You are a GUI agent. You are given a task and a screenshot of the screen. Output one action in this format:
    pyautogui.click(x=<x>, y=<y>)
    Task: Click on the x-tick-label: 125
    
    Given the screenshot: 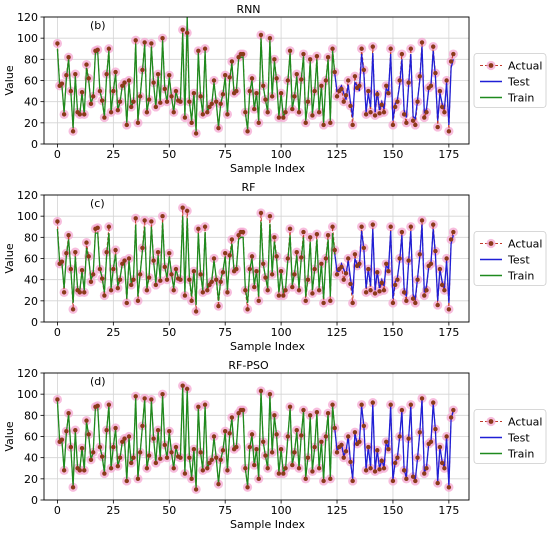 What is the action you would take?
    pyautogui.click(x=337, y=510)
    